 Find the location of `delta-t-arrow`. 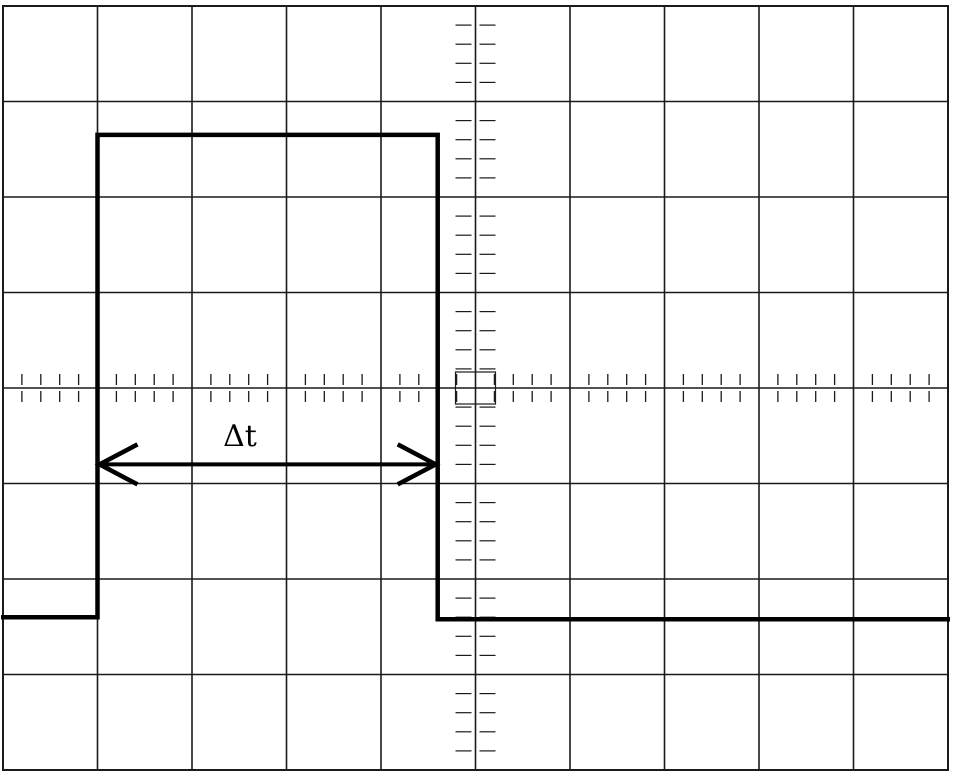

delta-t-arrow is located at coordinates (267, 464).